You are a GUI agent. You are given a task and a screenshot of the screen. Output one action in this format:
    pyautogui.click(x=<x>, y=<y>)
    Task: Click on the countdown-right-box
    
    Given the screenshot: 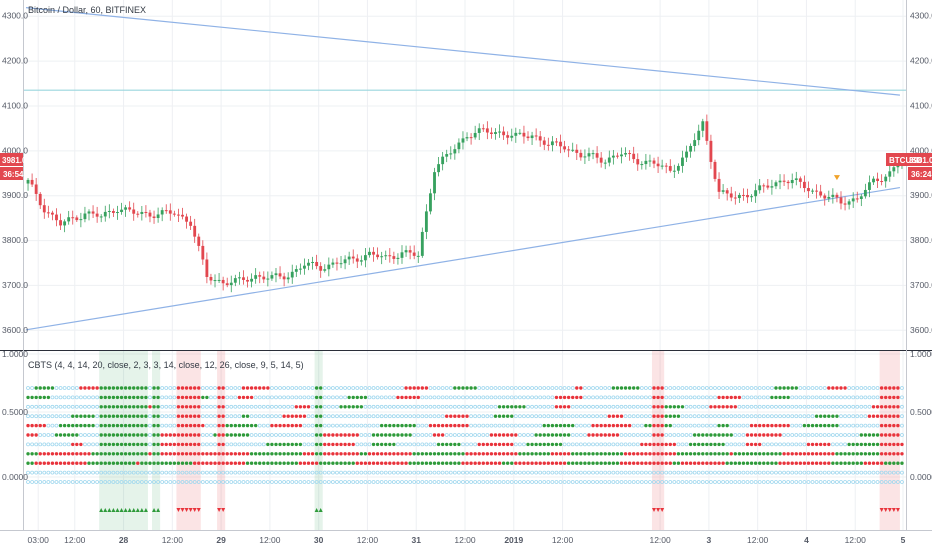 What is the action you would take?
    pyautogui.click(x=920, y=173)
    